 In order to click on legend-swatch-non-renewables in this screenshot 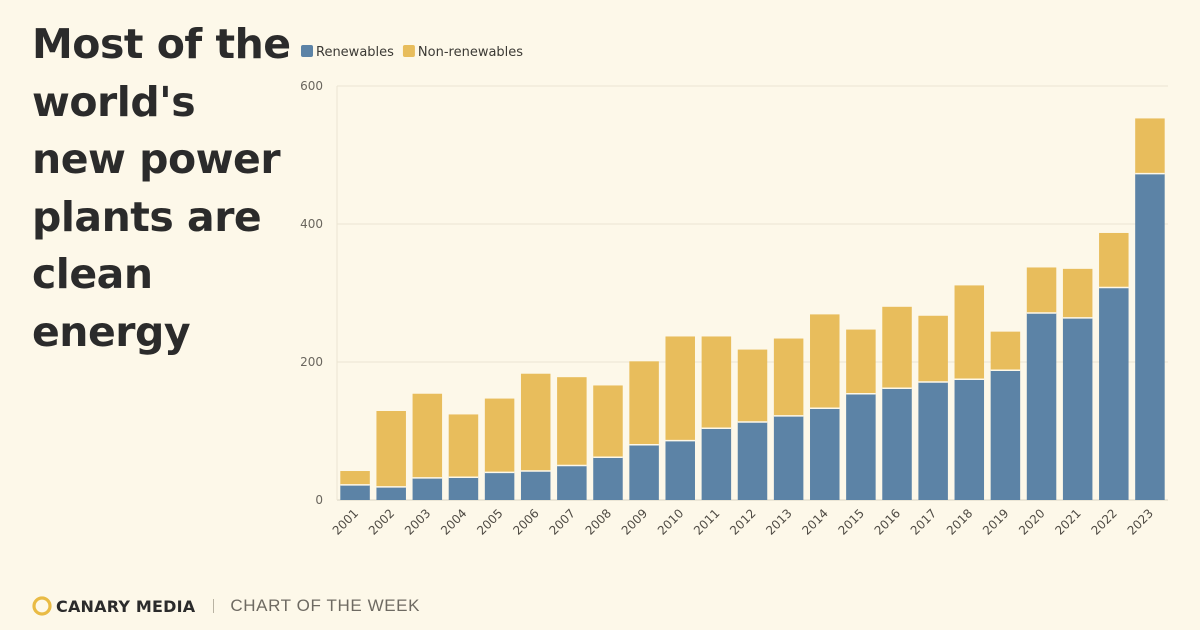, I will do `click(408, 51)`.